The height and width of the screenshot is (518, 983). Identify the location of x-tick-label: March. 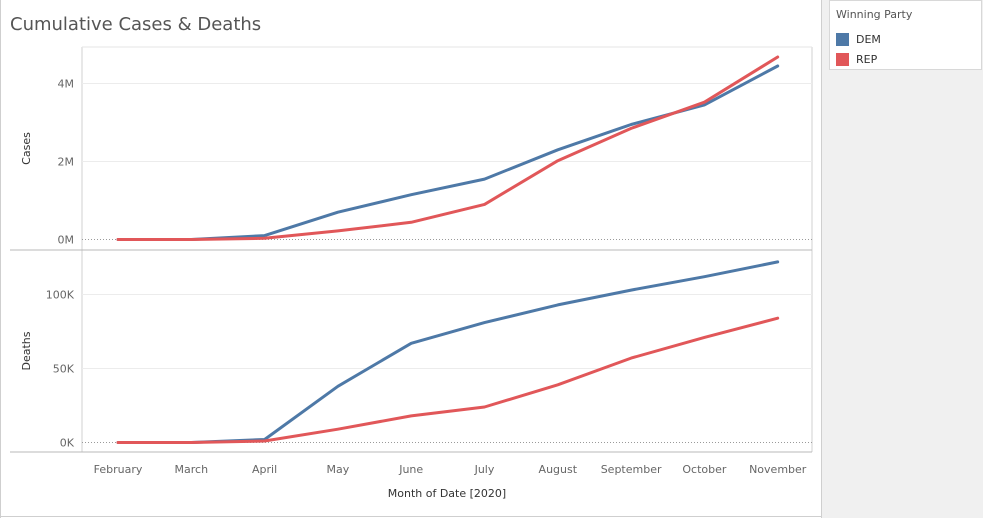
(192, 469).